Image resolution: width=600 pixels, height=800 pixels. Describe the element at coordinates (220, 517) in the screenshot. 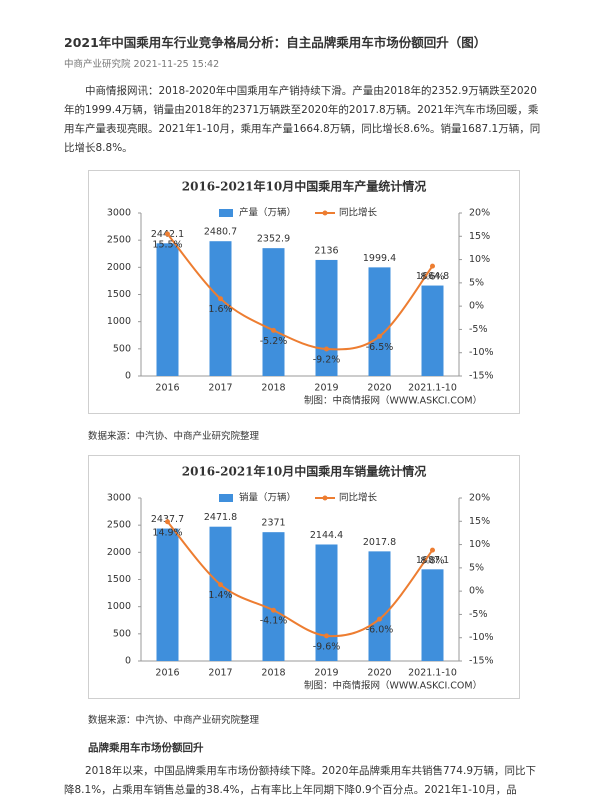

I see `data-label: 2471.8` at that location.